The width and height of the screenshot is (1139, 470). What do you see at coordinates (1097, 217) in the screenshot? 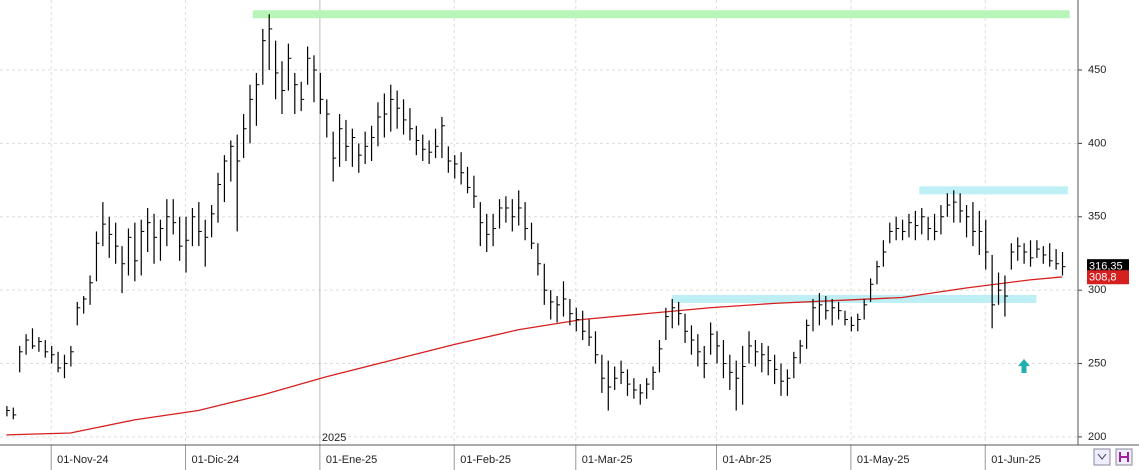
I see `y-tick-label: 350` at bounding box center [1097, 217].